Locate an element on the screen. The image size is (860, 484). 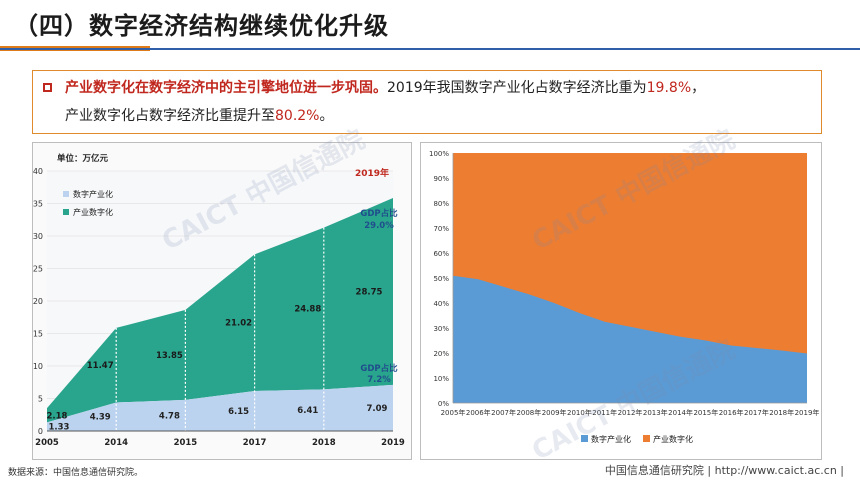
x-tick-label: 2005年 is located at coordinates (453, 412).